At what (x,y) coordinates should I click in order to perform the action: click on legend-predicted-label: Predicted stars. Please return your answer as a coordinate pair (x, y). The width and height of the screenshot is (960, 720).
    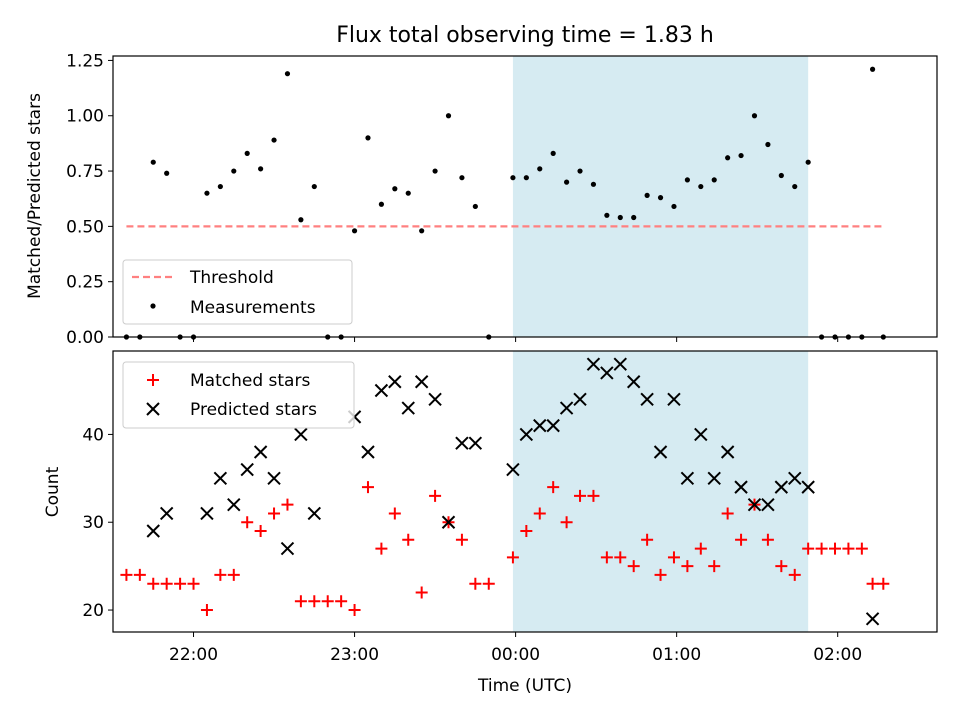
    Looking at the image, I should click on (253, 410).